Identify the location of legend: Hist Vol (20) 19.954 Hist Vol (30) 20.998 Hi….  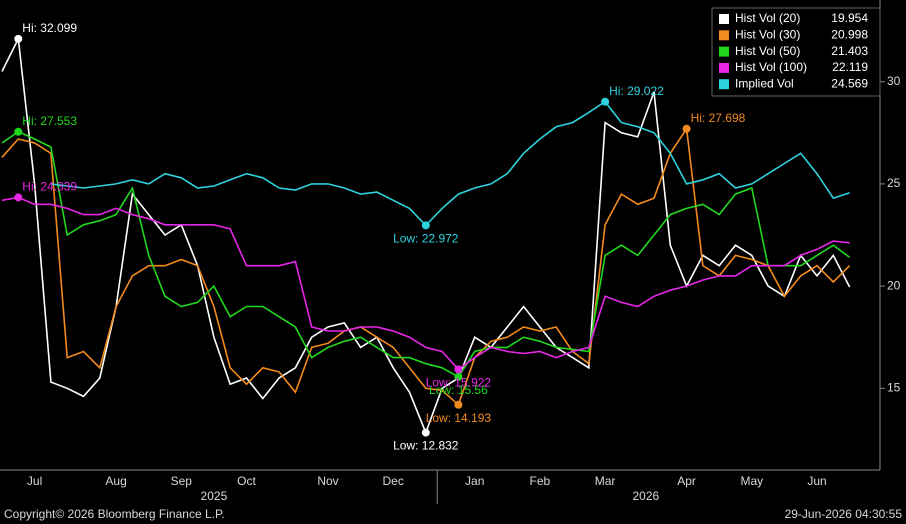
(793, 50).